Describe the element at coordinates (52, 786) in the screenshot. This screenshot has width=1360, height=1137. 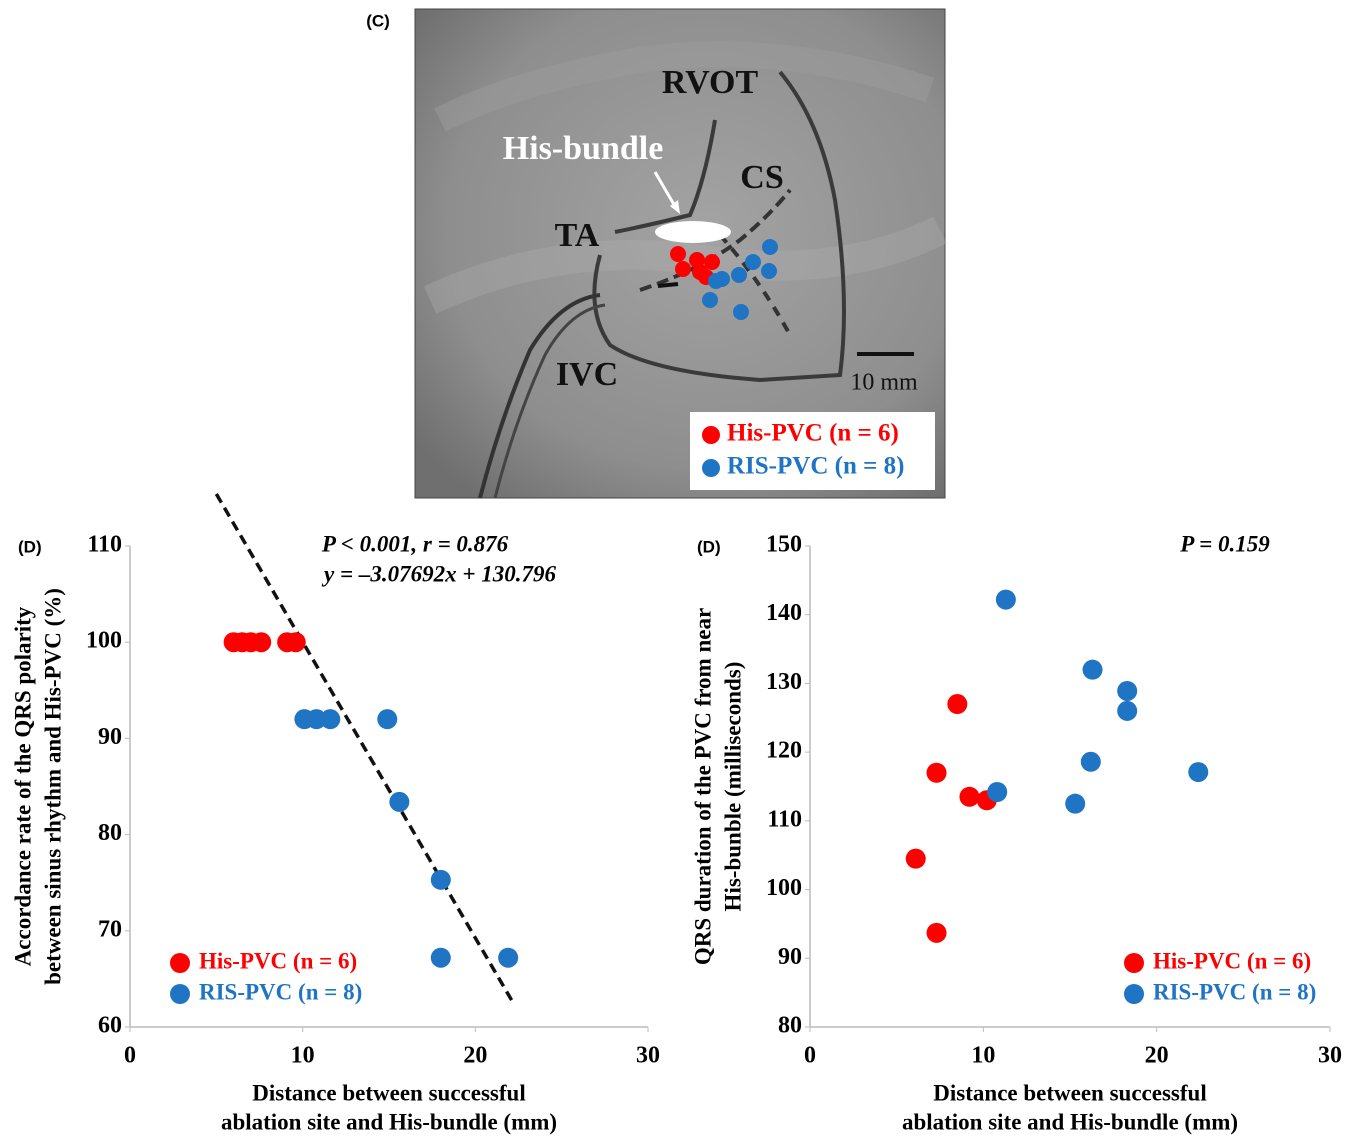
I see `y-axis-label: between sinus rhythm and His-PVC (%)` at that location.